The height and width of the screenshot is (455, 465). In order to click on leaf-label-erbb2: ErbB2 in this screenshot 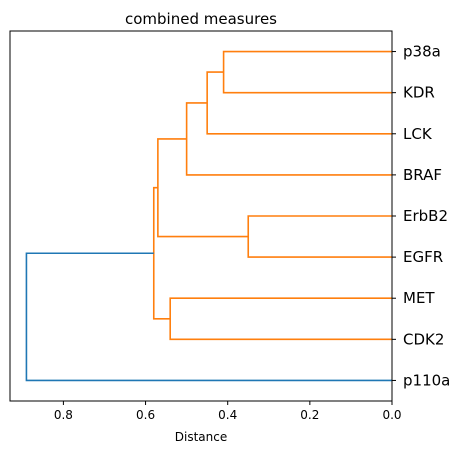, I will do `click(425, 216)`.